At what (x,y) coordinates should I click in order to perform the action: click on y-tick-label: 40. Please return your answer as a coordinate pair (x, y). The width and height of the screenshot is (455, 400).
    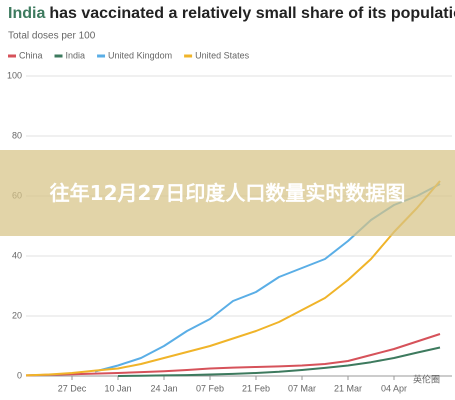
    Looking at the image, I should click on (17, 255).